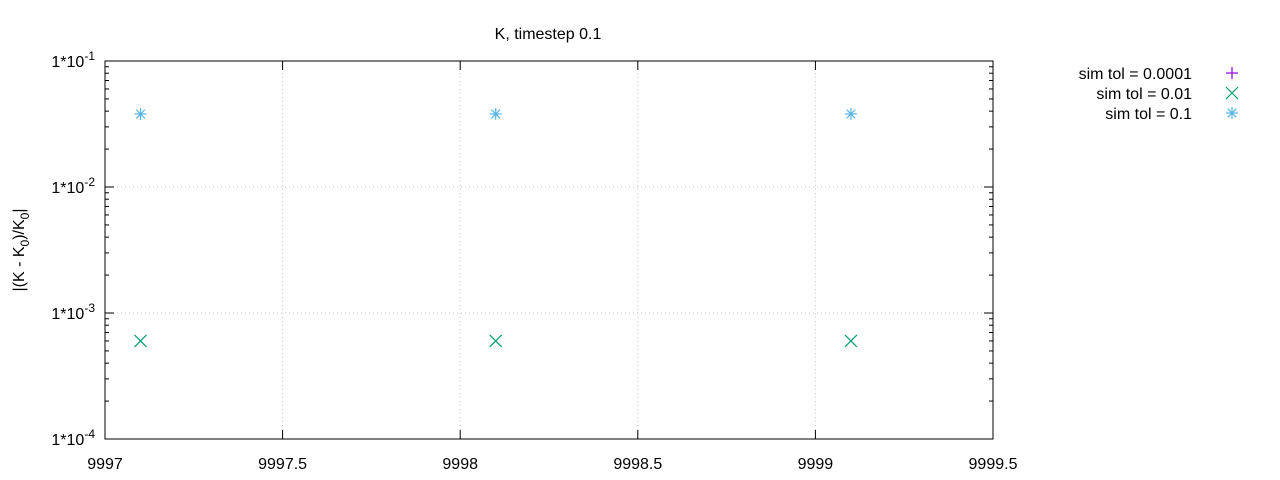  What do you see at coordinates (460, 464) in the screenshot?
I see `x-tick-label: 9998` at bounding box center [460, 464].